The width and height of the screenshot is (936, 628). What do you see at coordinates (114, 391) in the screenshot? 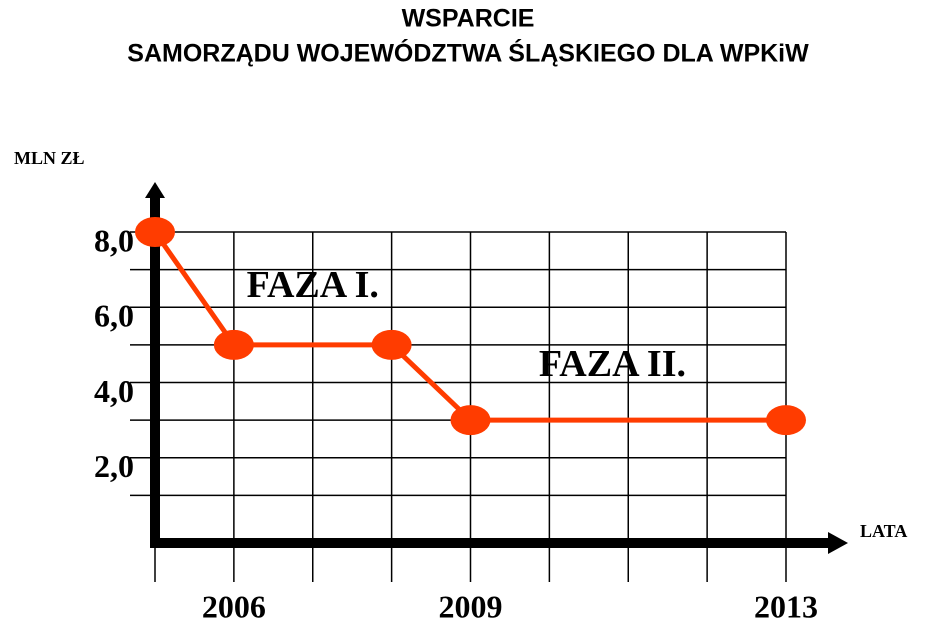
I see `y-tick-label: 4,0` at bounding box center [114, 391].